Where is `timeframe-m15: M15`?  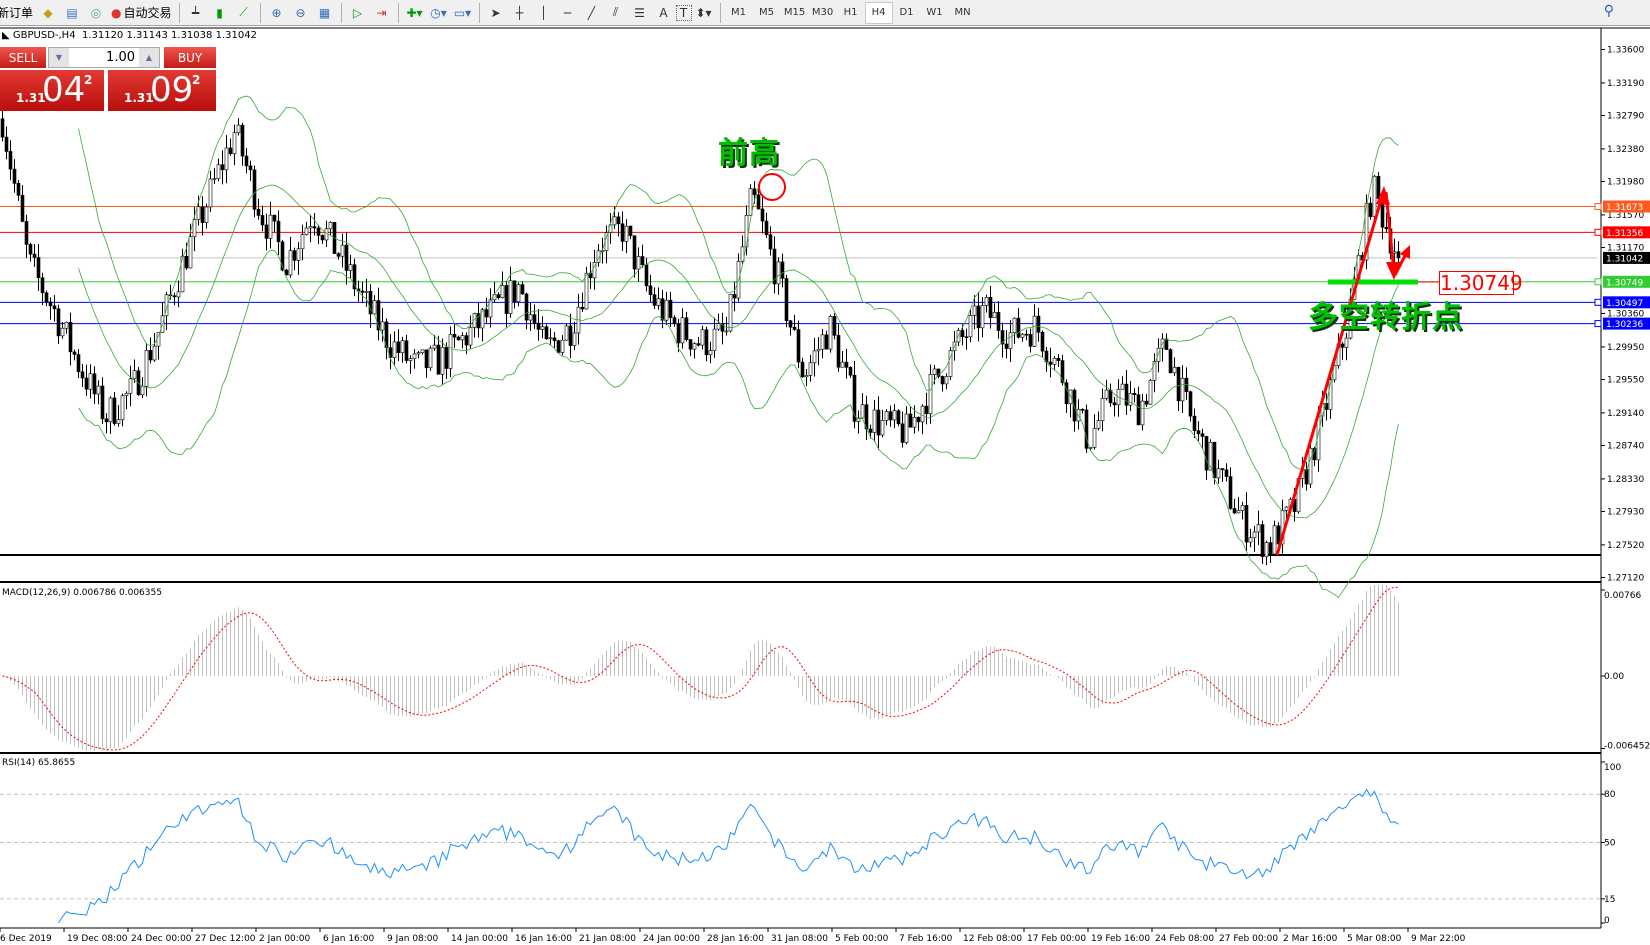
timeframe-m15: M15 is located at coordinates (794, 12).